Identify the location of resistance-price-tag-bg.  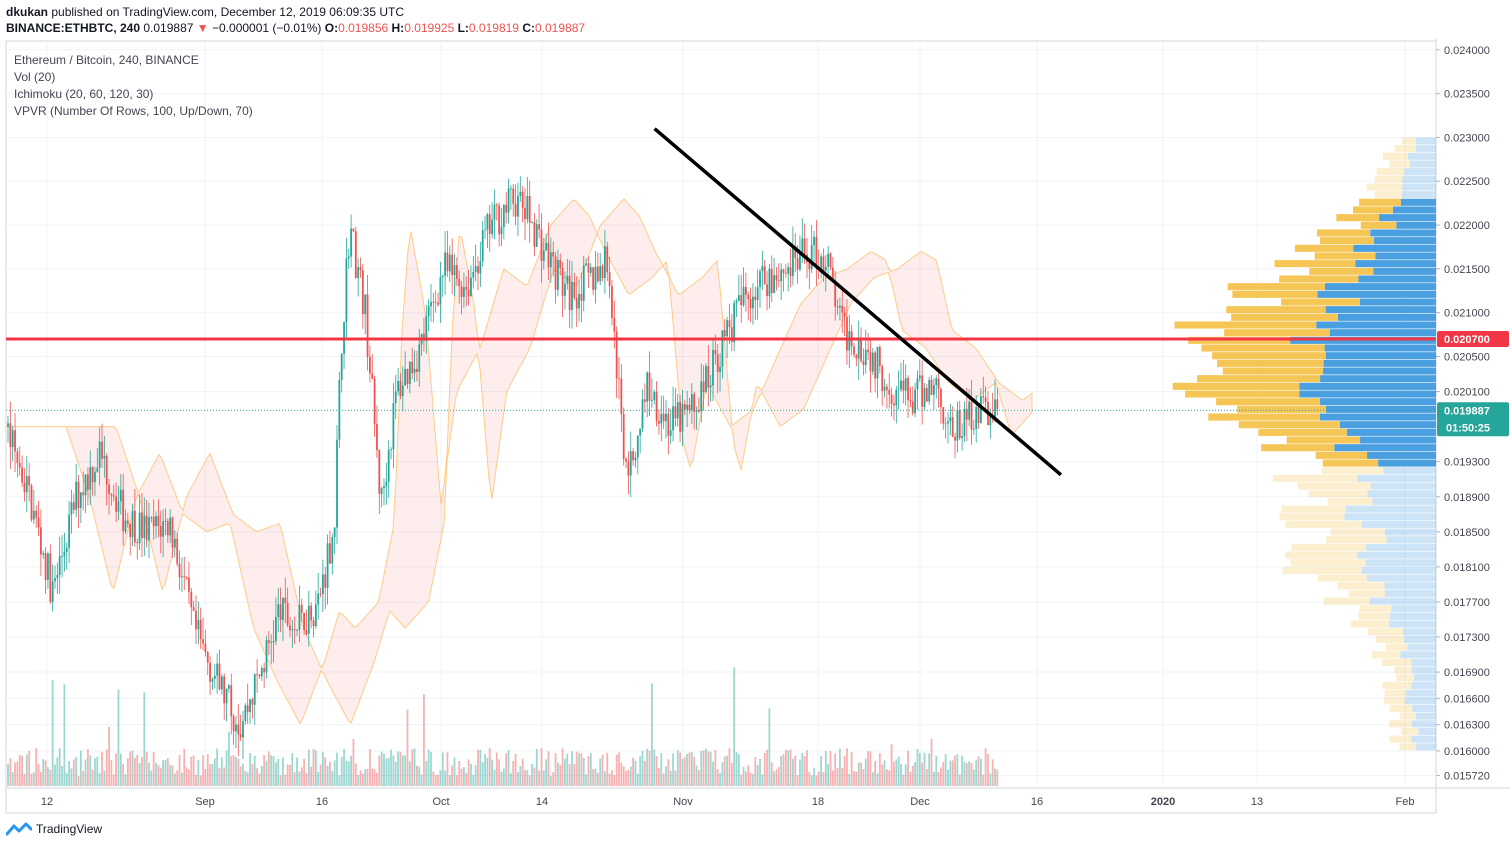
(1473, 339).